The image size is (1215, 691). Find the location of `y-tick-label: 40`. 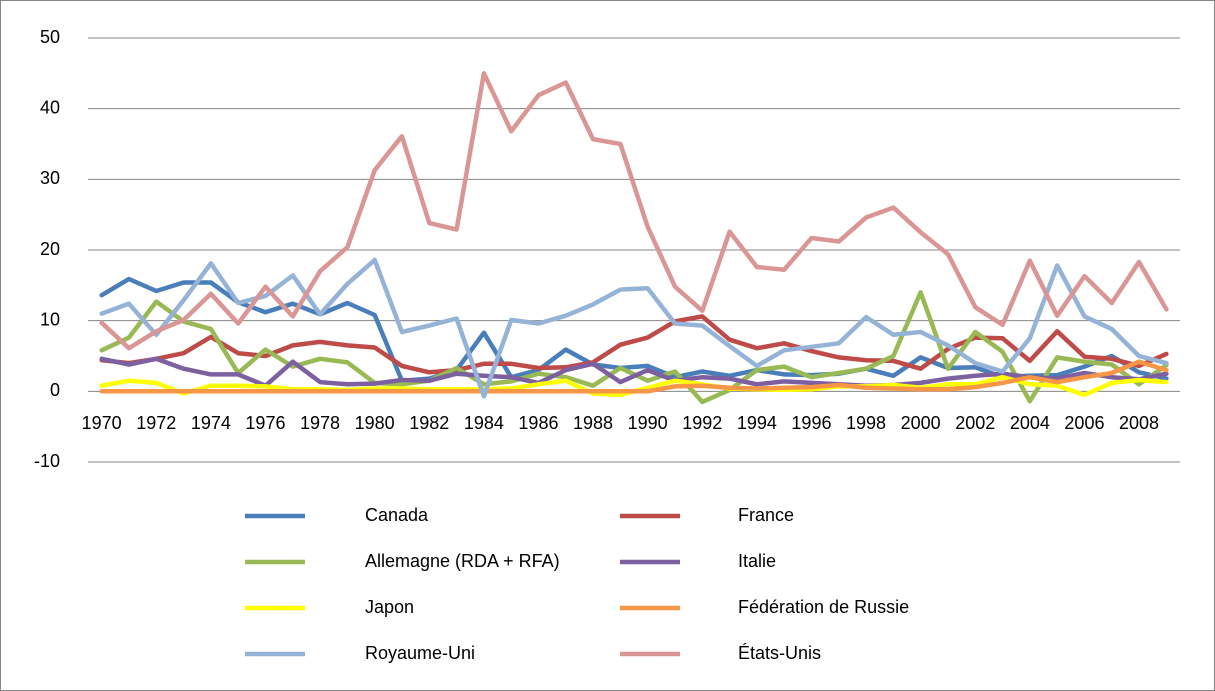

y-tick-label: 40 is located at coordinates (50, 107).